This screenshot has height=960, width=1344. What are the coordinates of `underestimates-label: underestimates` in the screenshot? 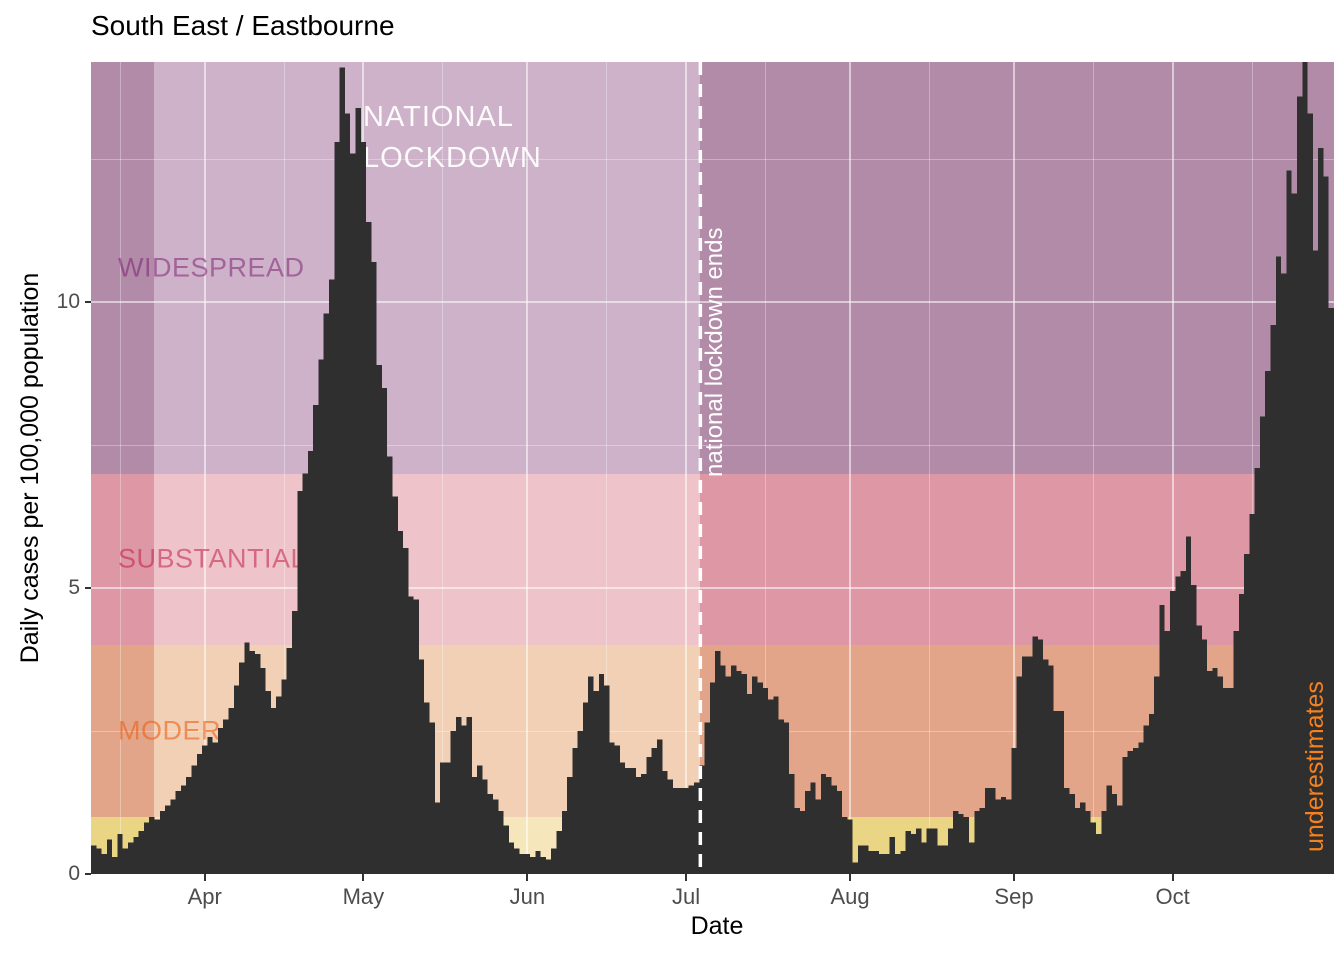 It's located at (1315, 766).